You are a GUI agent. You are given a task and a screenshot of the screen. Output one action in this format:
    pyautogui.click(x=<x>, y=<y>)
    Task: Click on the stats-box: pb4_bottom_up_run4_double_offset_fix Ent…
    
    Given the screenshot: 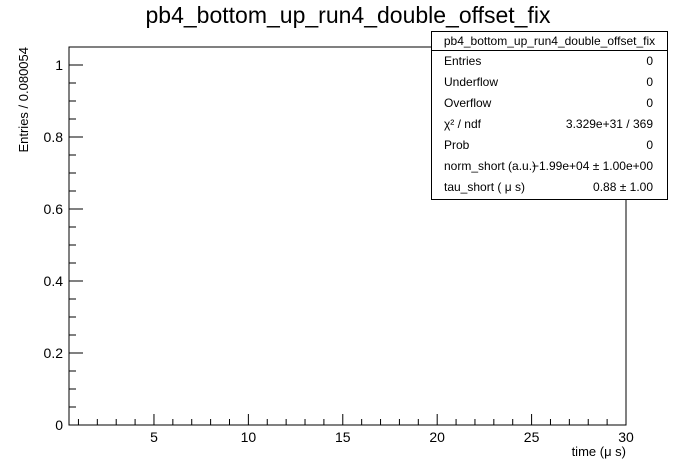 What is the action you would take?
    pyautogui.click(x=549, y=115)
    